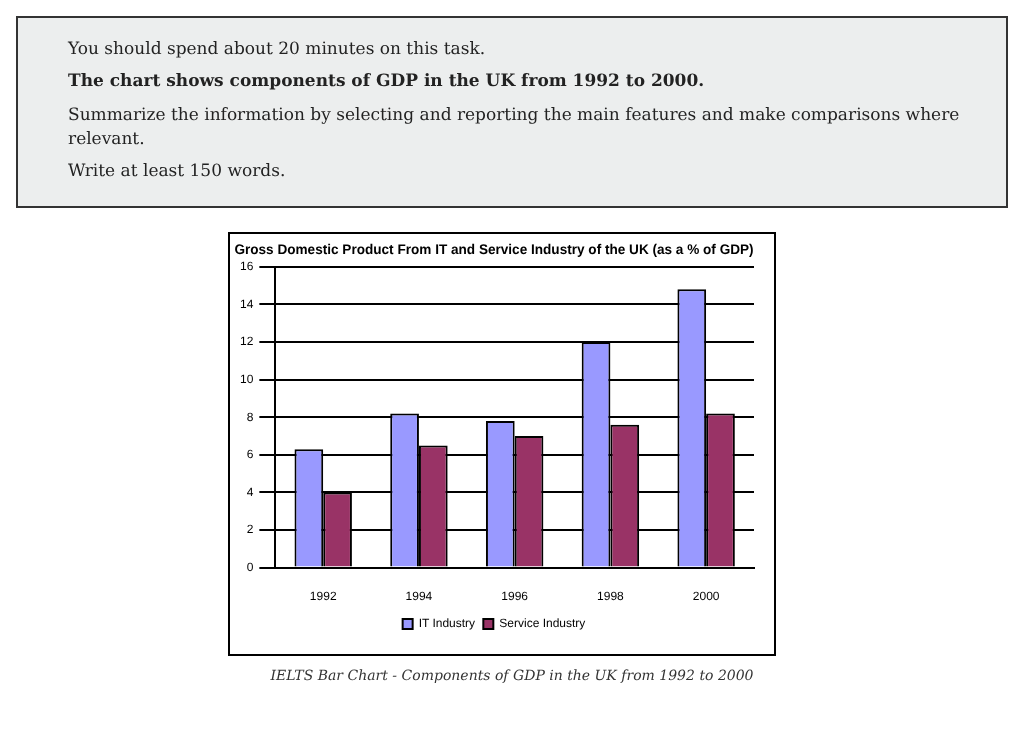 This screenshot has height=742, width=1024. What do you see at coordinates (178, 173) in the screenshot?
I see `text: Write at least 150 words.` at bounding box center [178, 173].